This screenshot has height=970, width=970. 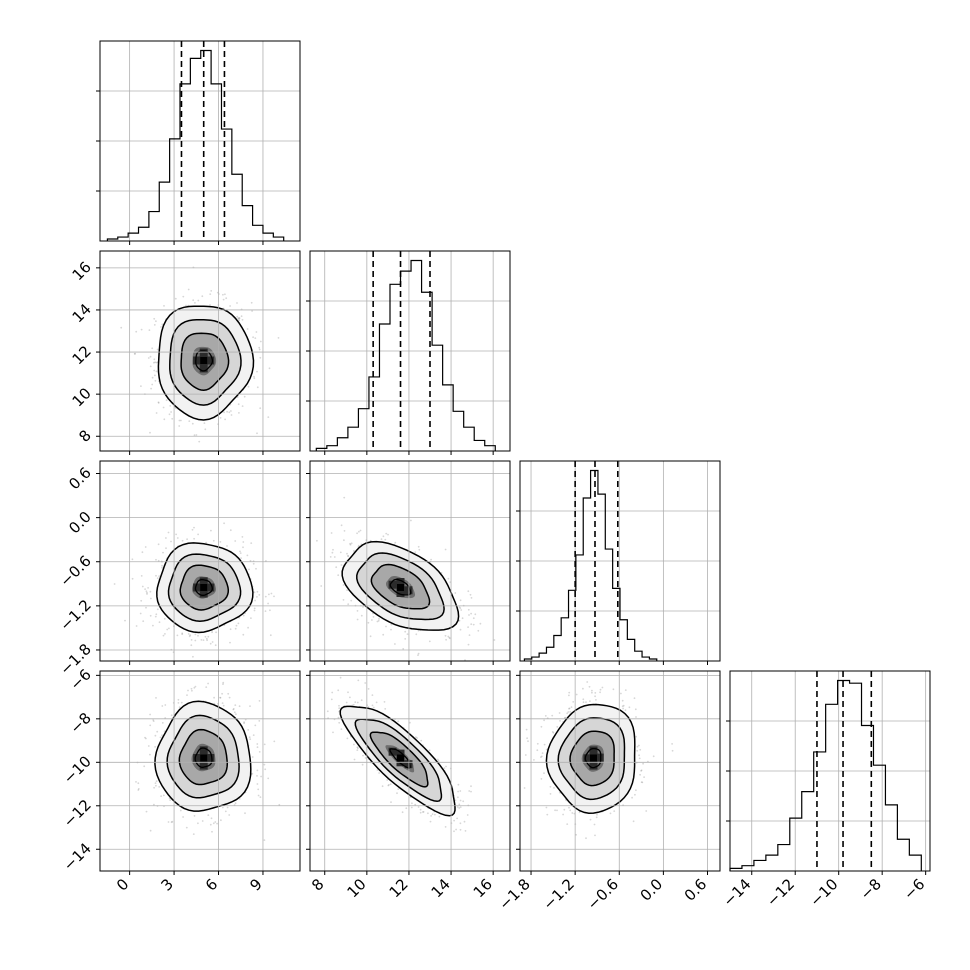 I want to click on y-tick-label: −12, so click(x=77, y=813).